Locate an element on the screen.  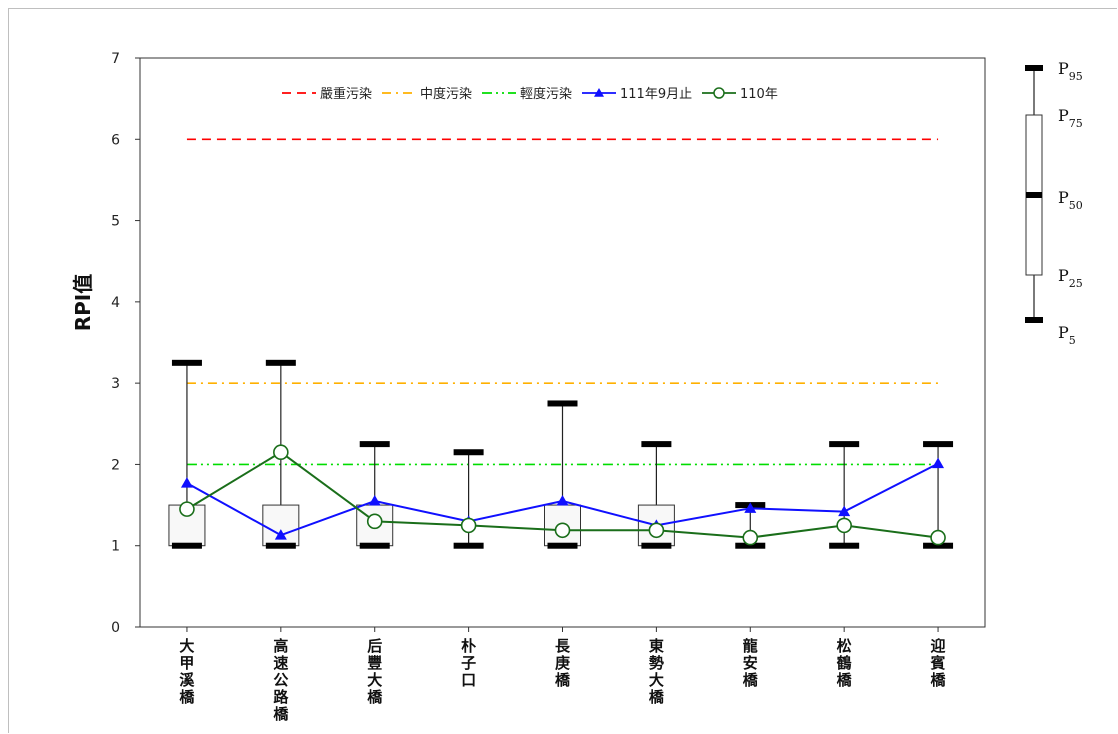
y-tick-label: 7 is located at coordinates (115, 59).